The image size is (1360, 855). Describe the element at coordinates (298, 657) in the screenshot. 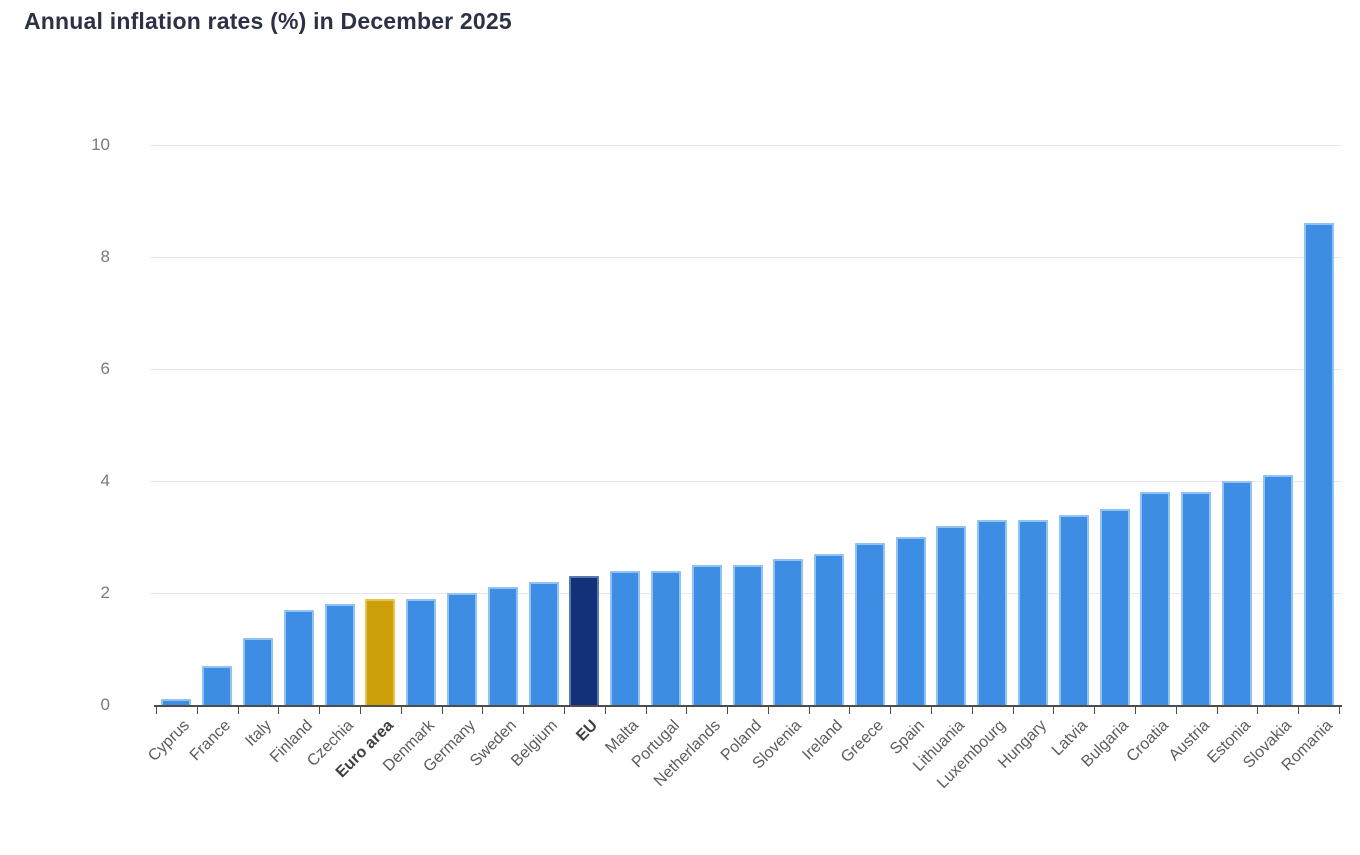

I see `bar-finland` at that location.